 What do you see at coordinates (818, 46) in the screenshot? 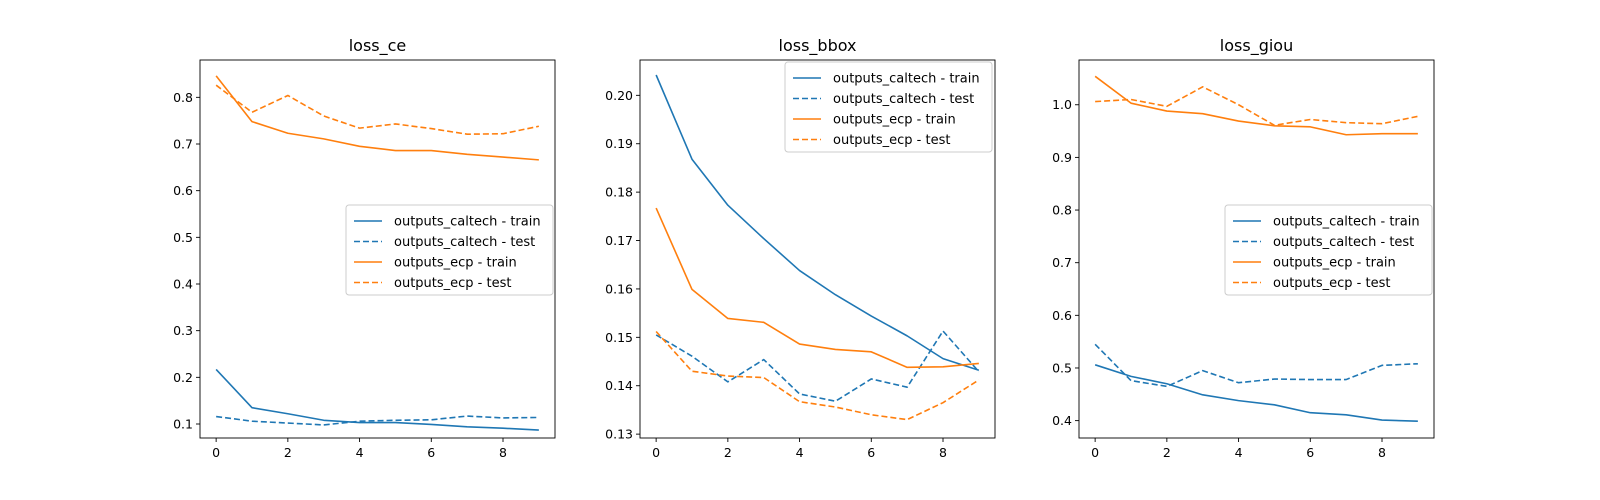
I see `chart-title: loss_bbox` at bounding box center [818, 46].